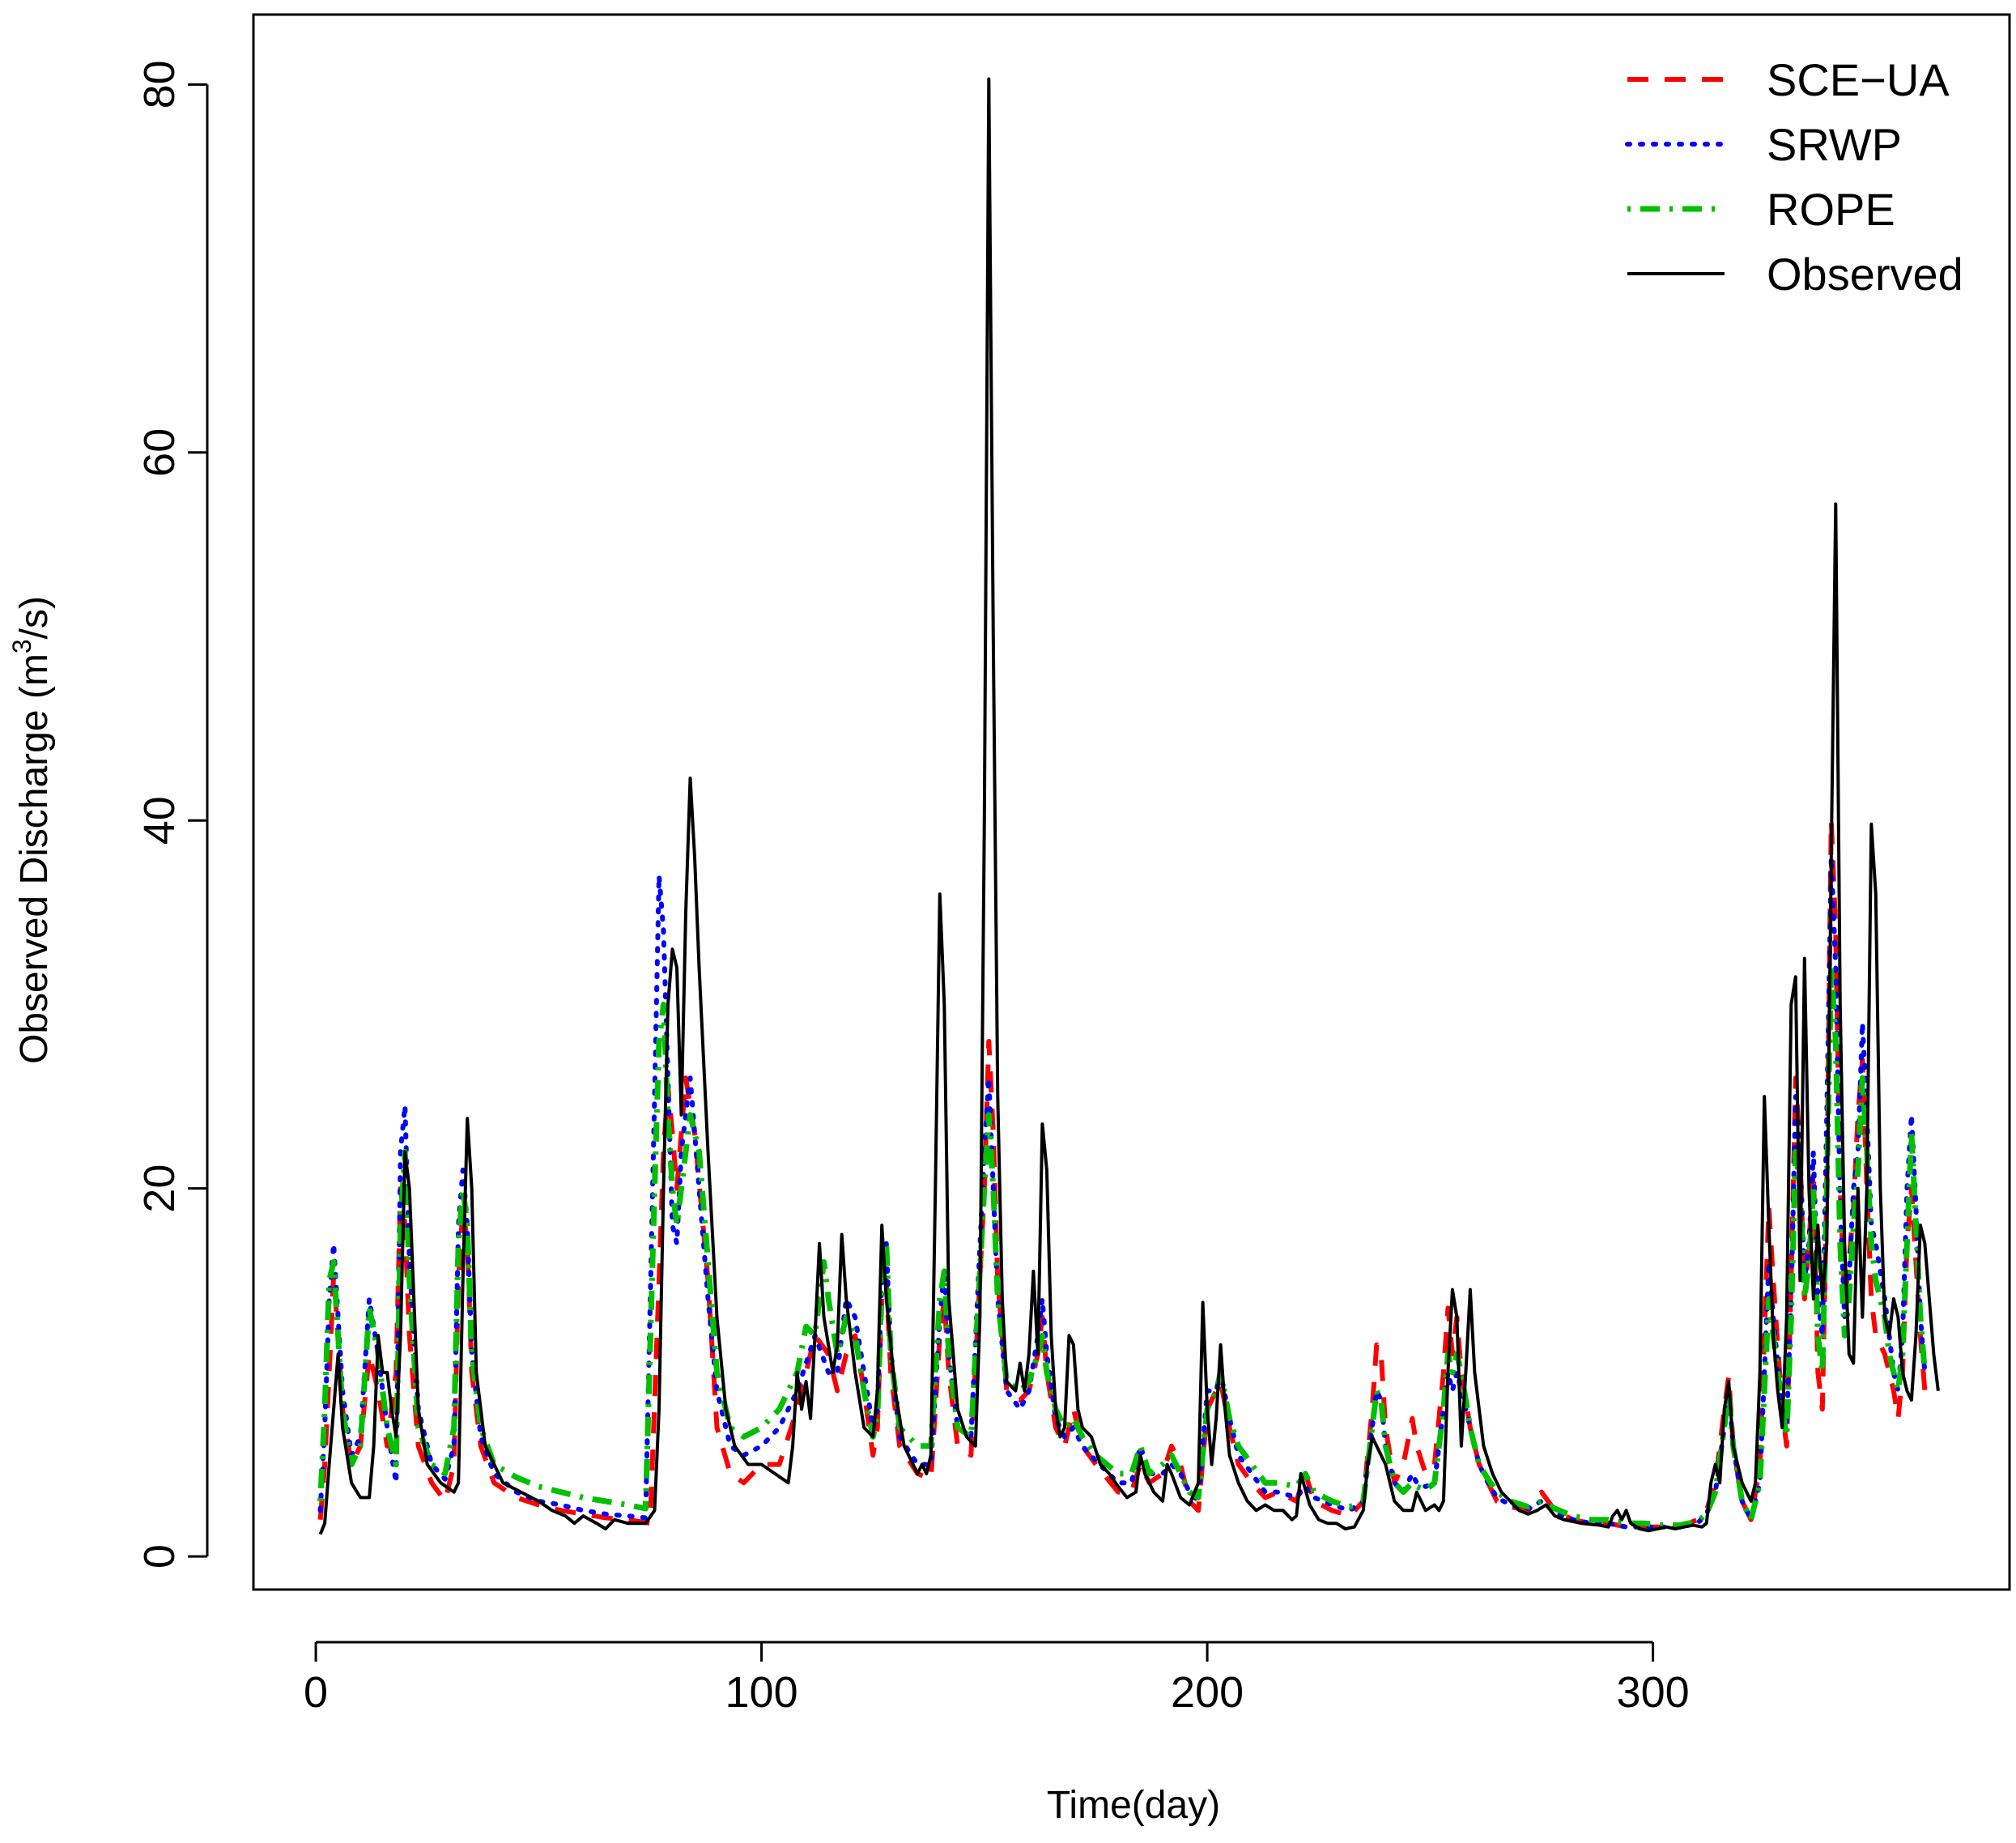 This screenshot has width=2016, height=1843. What do you see at coordinates (159, 1188) in the screenshot?
I see `y-tick-label: 20` at bounding box center [159, 1188].